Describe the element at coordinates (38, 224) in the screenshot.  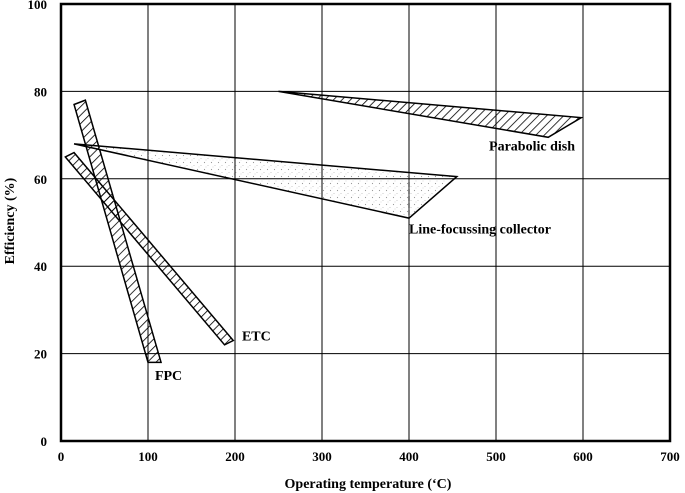
I see `y-axis-ticks: 0 20 40 60 80 100` at that location.